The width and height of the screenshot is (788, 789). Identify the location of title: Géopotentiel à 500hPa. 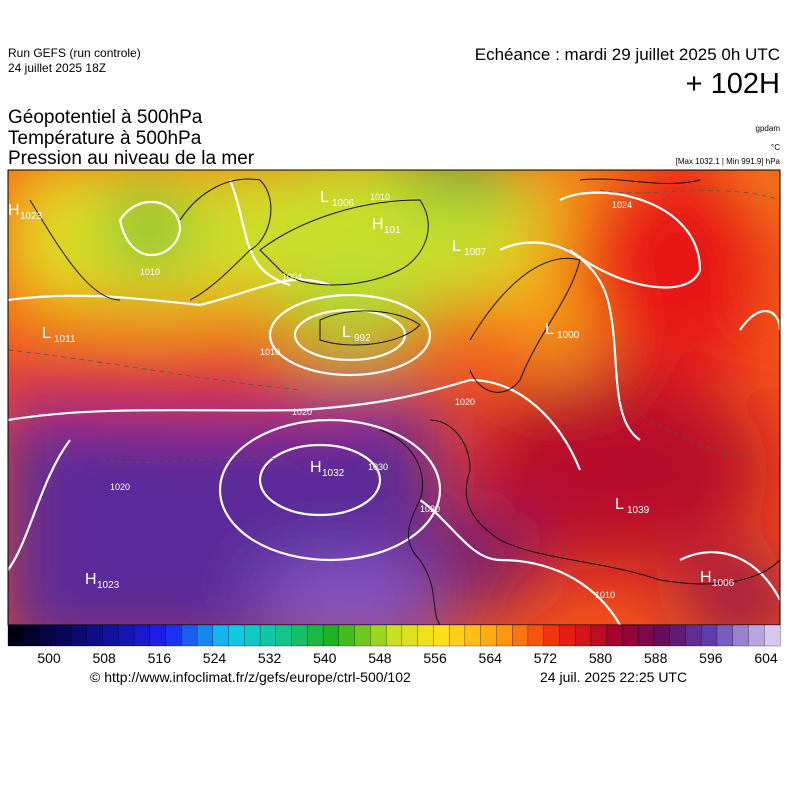
(105, 117).